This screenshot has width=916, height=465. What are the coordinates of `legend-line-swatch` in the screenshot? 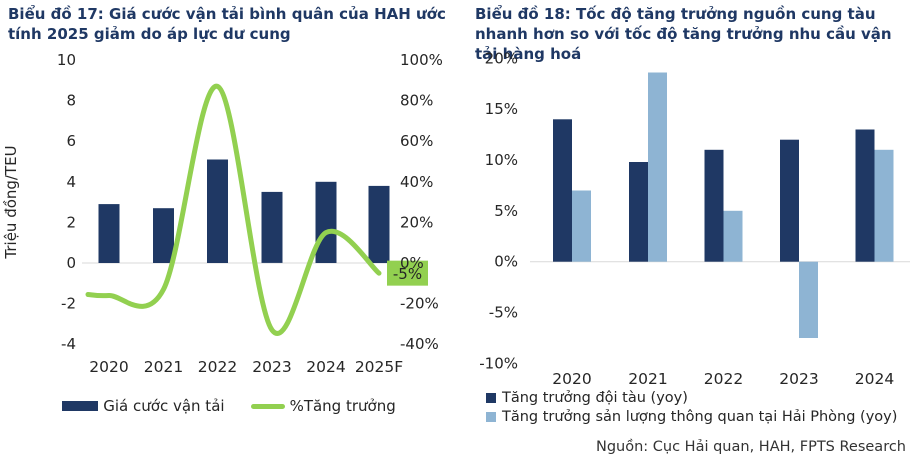 It's located at (267, 406).